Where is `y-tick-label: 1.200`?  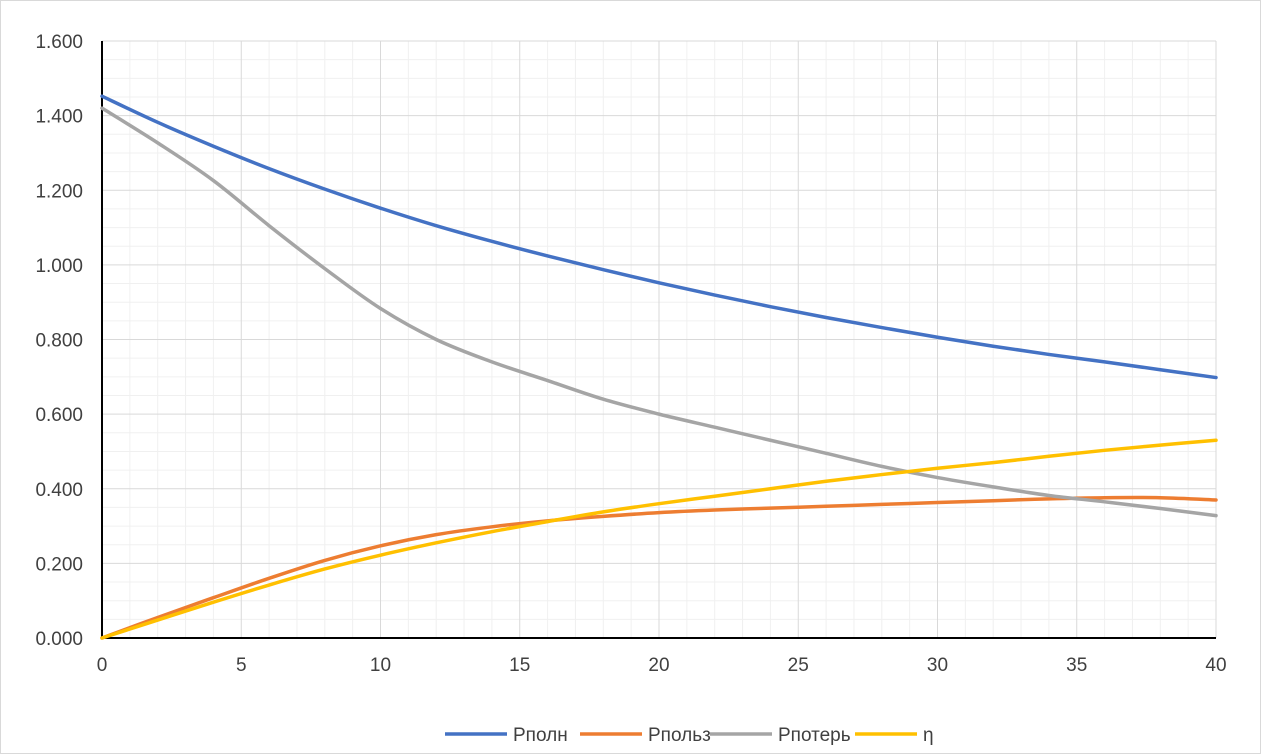 y-tick-label: 1.200 is located at coordinates (59, 191).